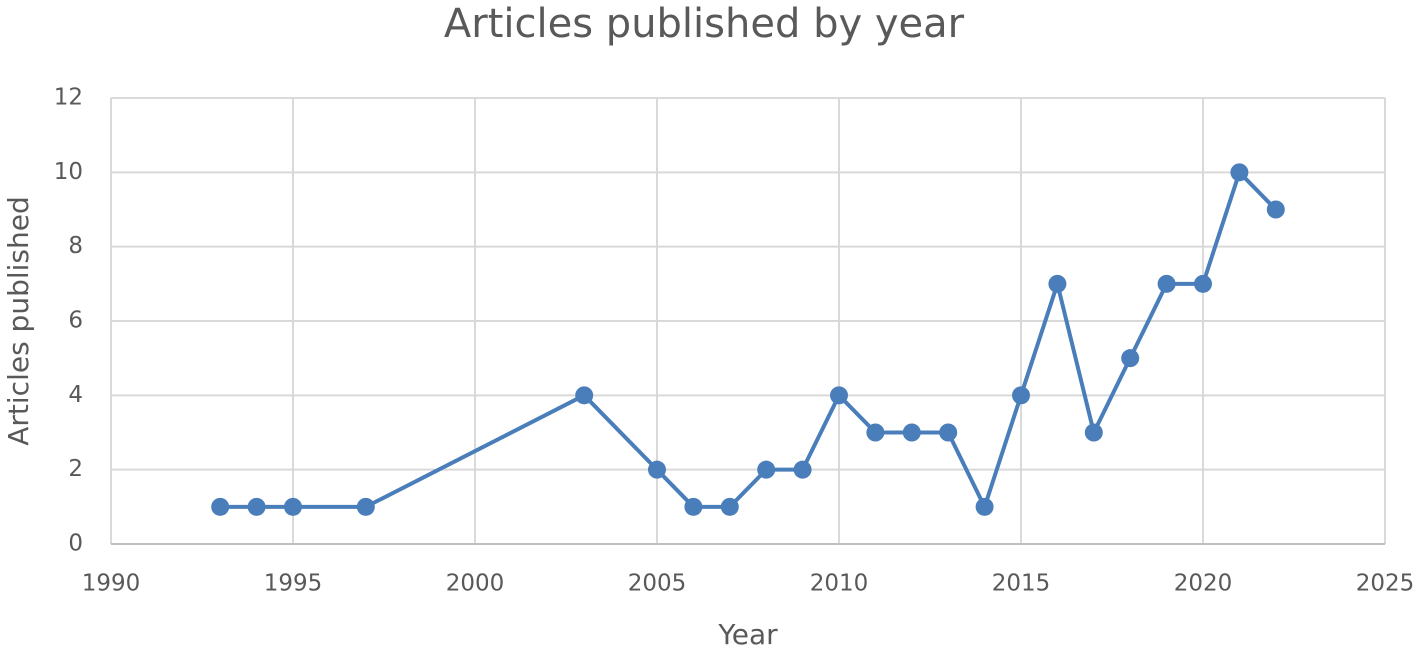 Image resolution: width=1418 pixels, height=659 pixels. Describe the element at coordinates (1021, 584) in the screenshot. I see `x-tick-label: 2015` at that location.